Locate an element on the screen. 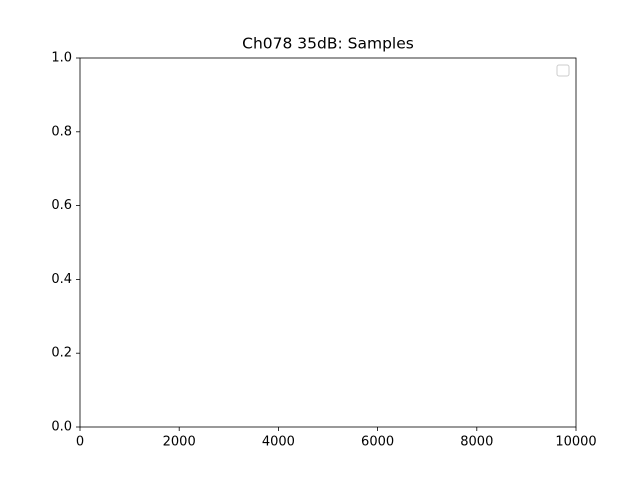  chart-title: Ch078 35dB: Samples is located at coordinates (328, 44).